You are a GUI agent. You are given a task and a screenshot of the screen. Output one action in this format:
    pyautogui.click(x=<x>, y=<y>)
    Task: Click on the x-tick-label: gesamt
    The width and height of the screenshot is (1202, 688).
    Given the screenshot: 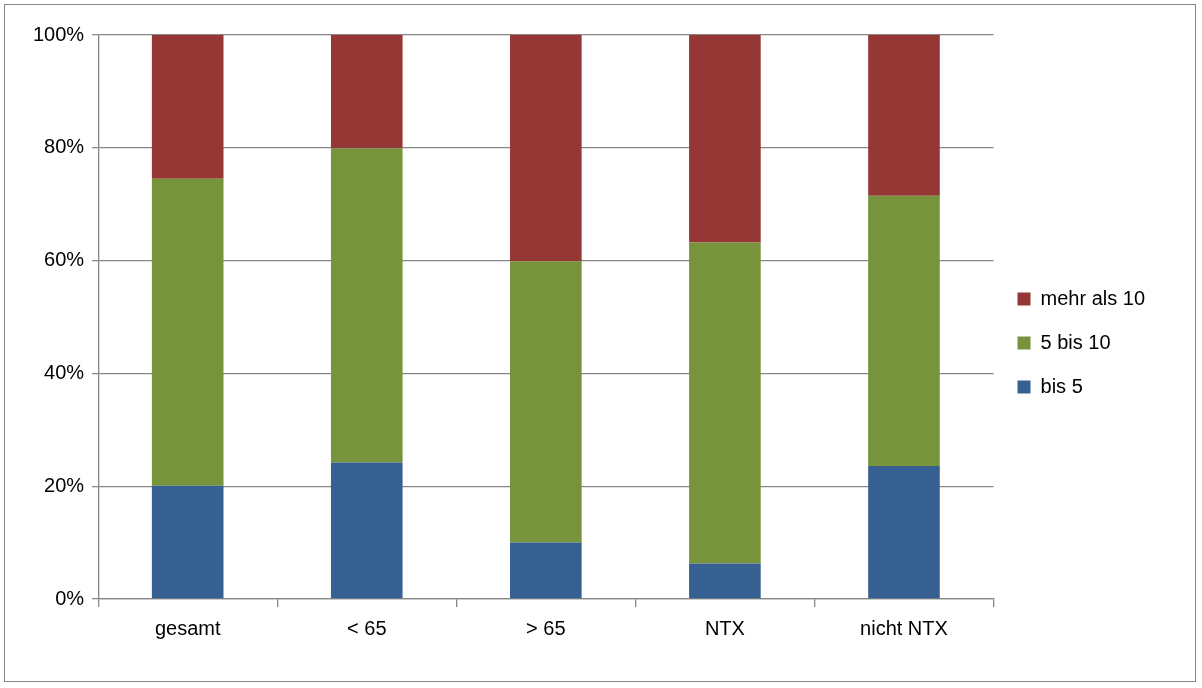 What is the action you would take?
    pyautogui.click(x=187, y=627)
    